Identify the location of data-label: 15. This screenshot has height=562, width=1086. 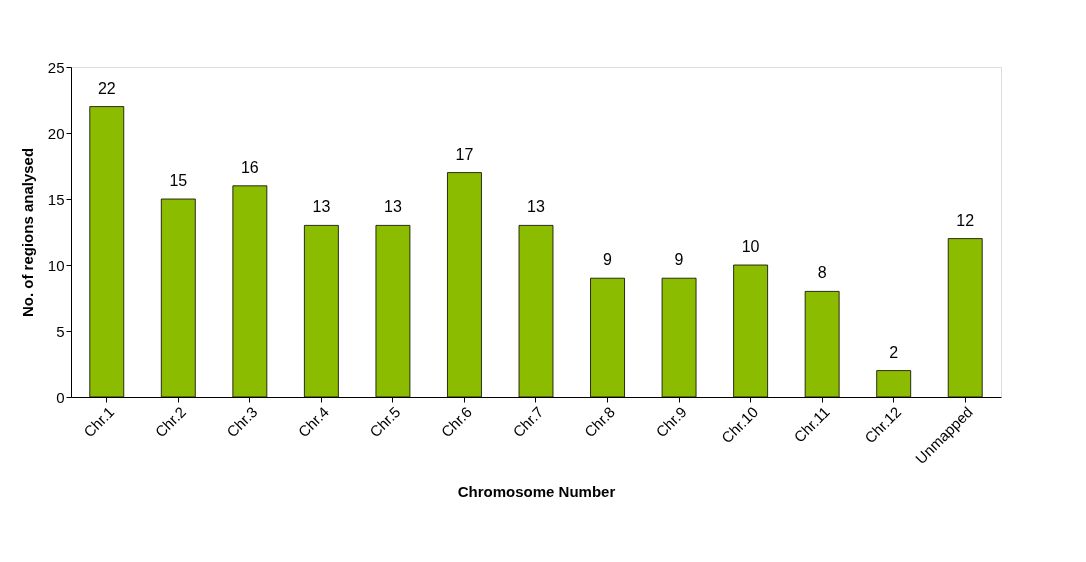
(178, 180).